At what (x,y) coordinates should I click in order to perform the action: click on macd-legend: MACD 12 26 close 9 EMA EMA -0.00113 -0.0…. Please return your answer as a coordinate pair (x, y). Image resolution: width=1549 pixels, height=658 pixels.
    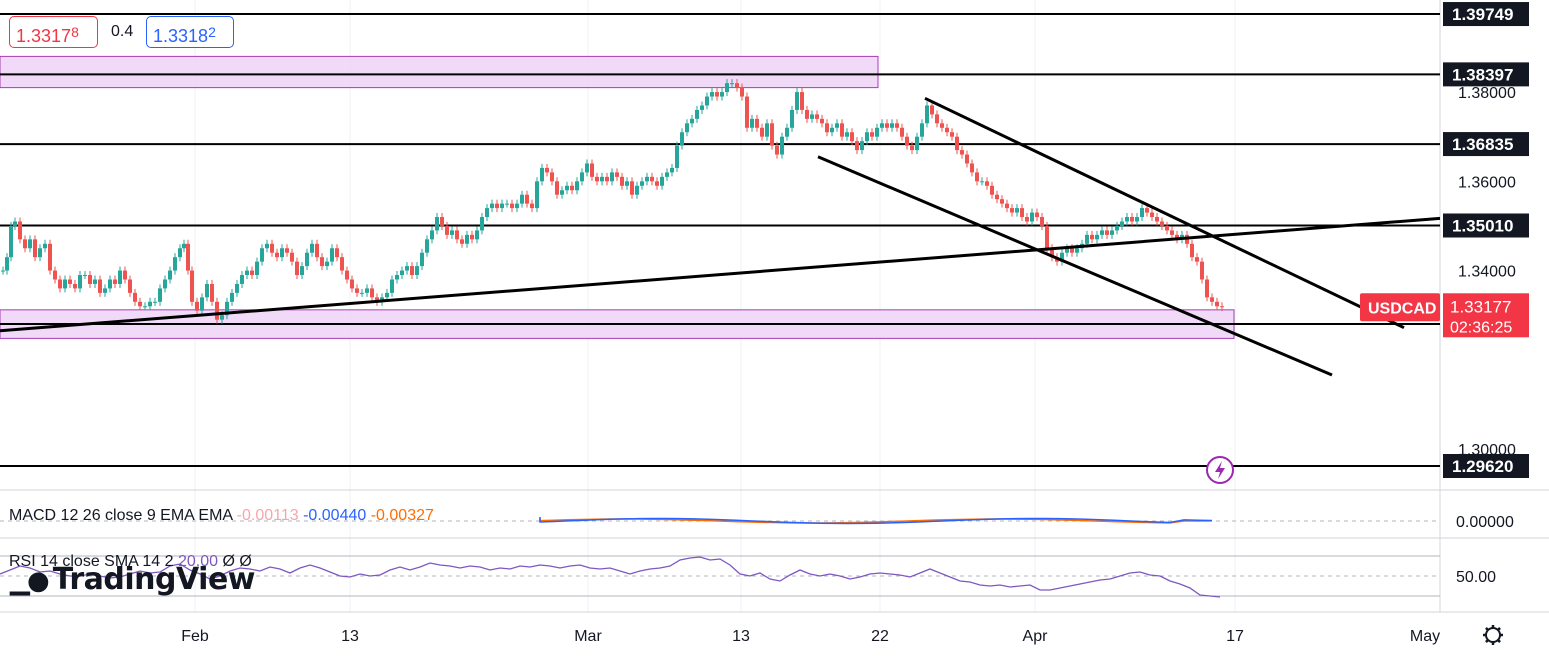
    Looking at the image, I should click on (221, 516).